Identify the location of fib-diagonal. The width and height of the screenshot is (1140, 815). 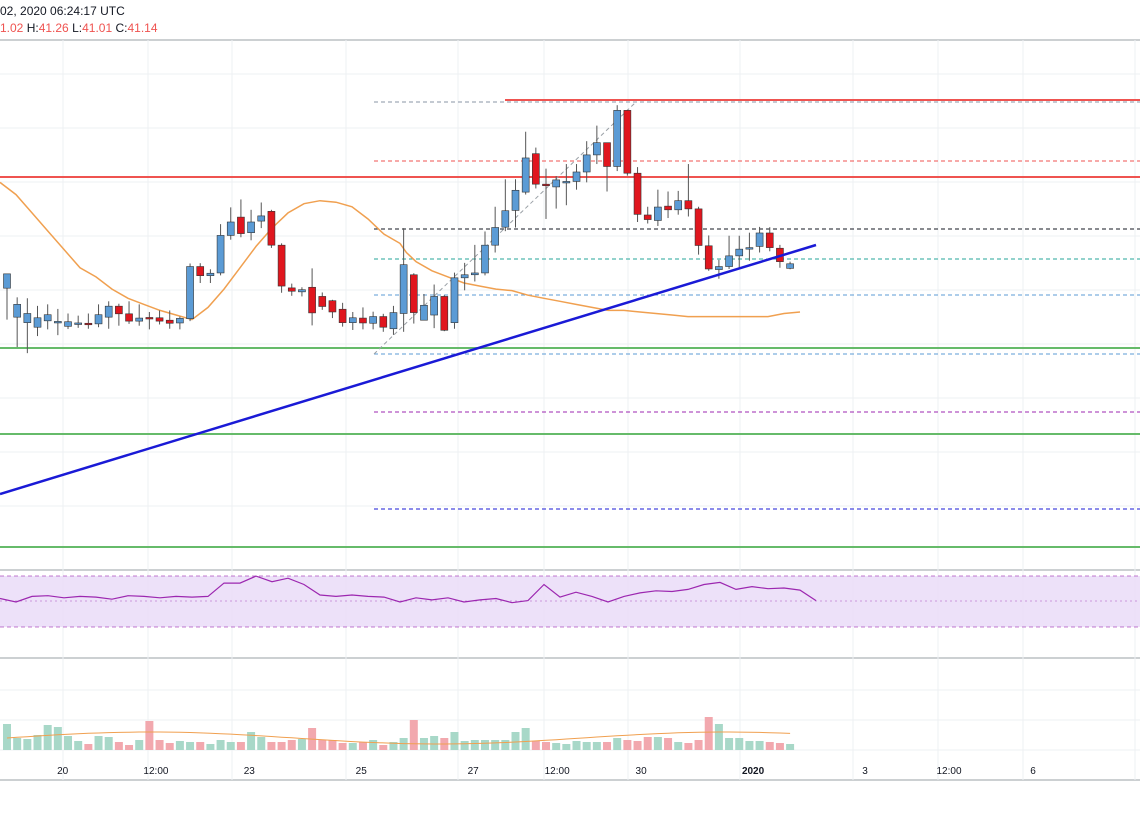
(505, 228).